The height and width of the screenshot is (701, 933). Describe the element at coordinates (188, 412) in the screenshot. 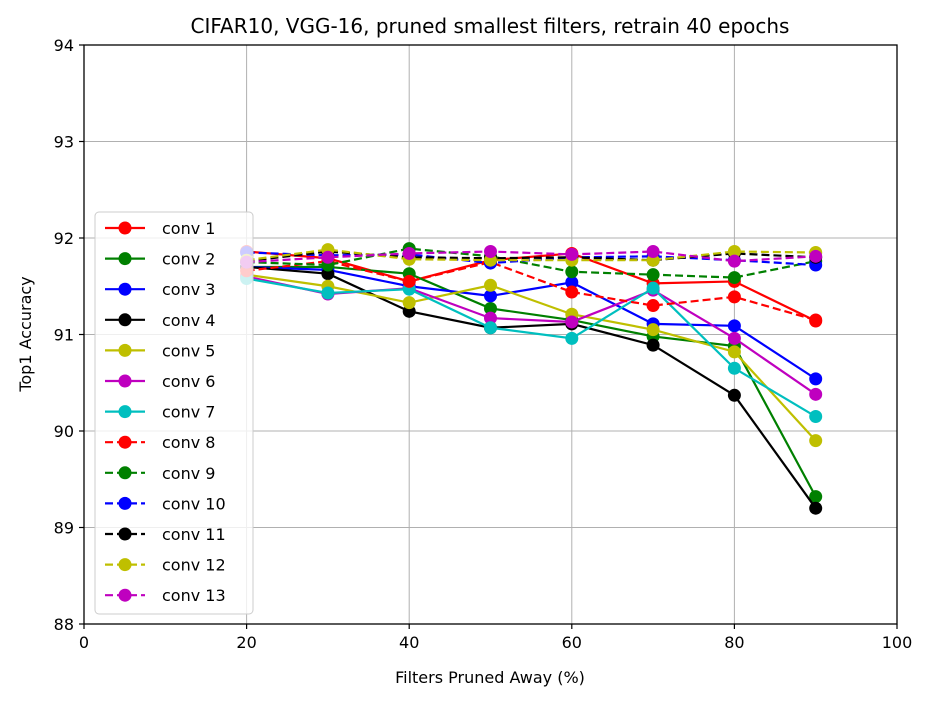

I see `legend-label: conv 7` at that location.